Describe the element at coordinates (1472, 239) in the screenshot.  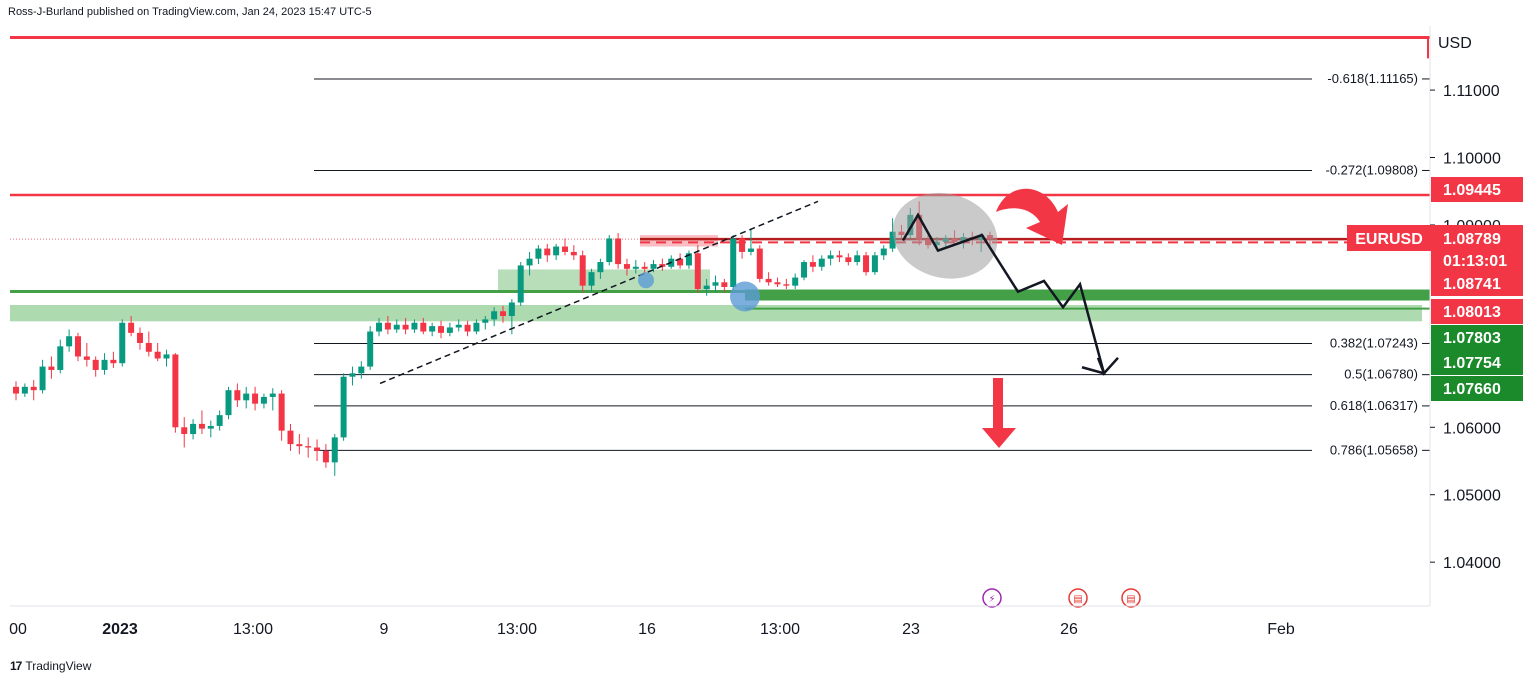
I see `last-price-label: 1.08789` at that location.